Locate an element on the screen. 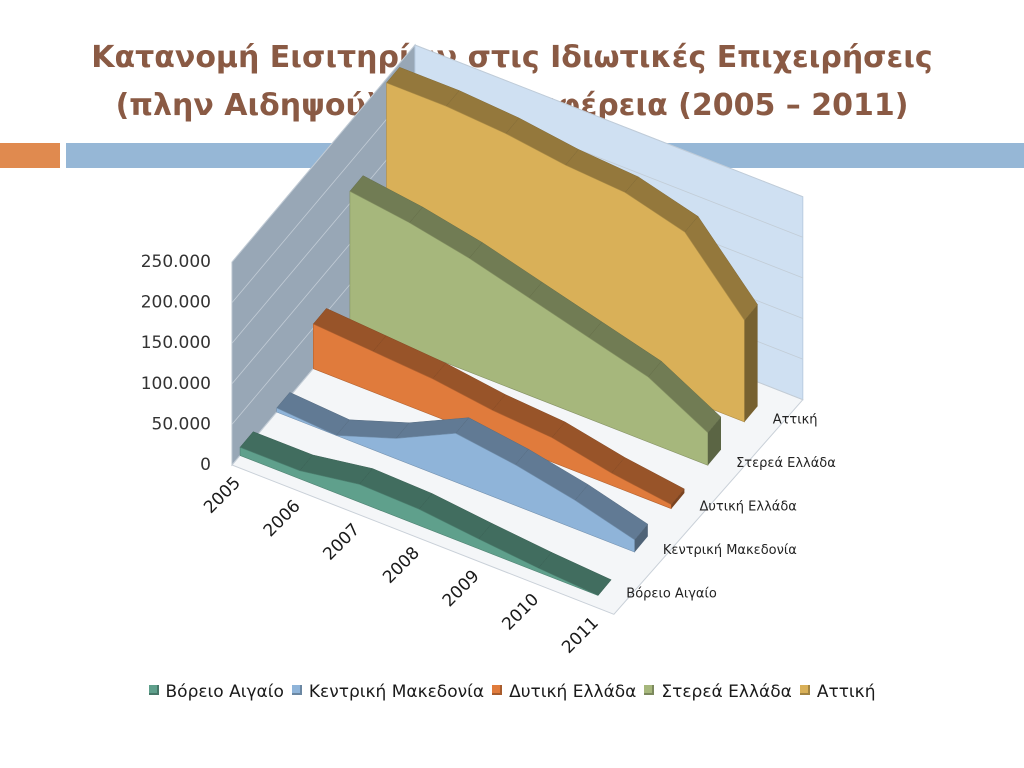  series-3-area: Δυτική Ελλάδα is located at coordinates (554, 411).